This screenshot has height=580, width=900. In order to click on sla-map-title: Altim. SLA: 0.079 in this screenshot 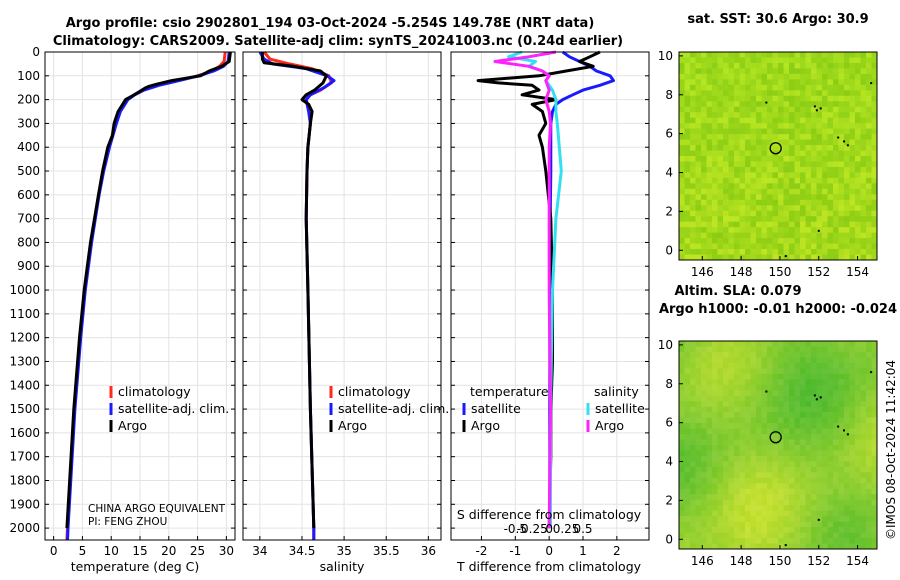, I will do `click(738, 291)`.